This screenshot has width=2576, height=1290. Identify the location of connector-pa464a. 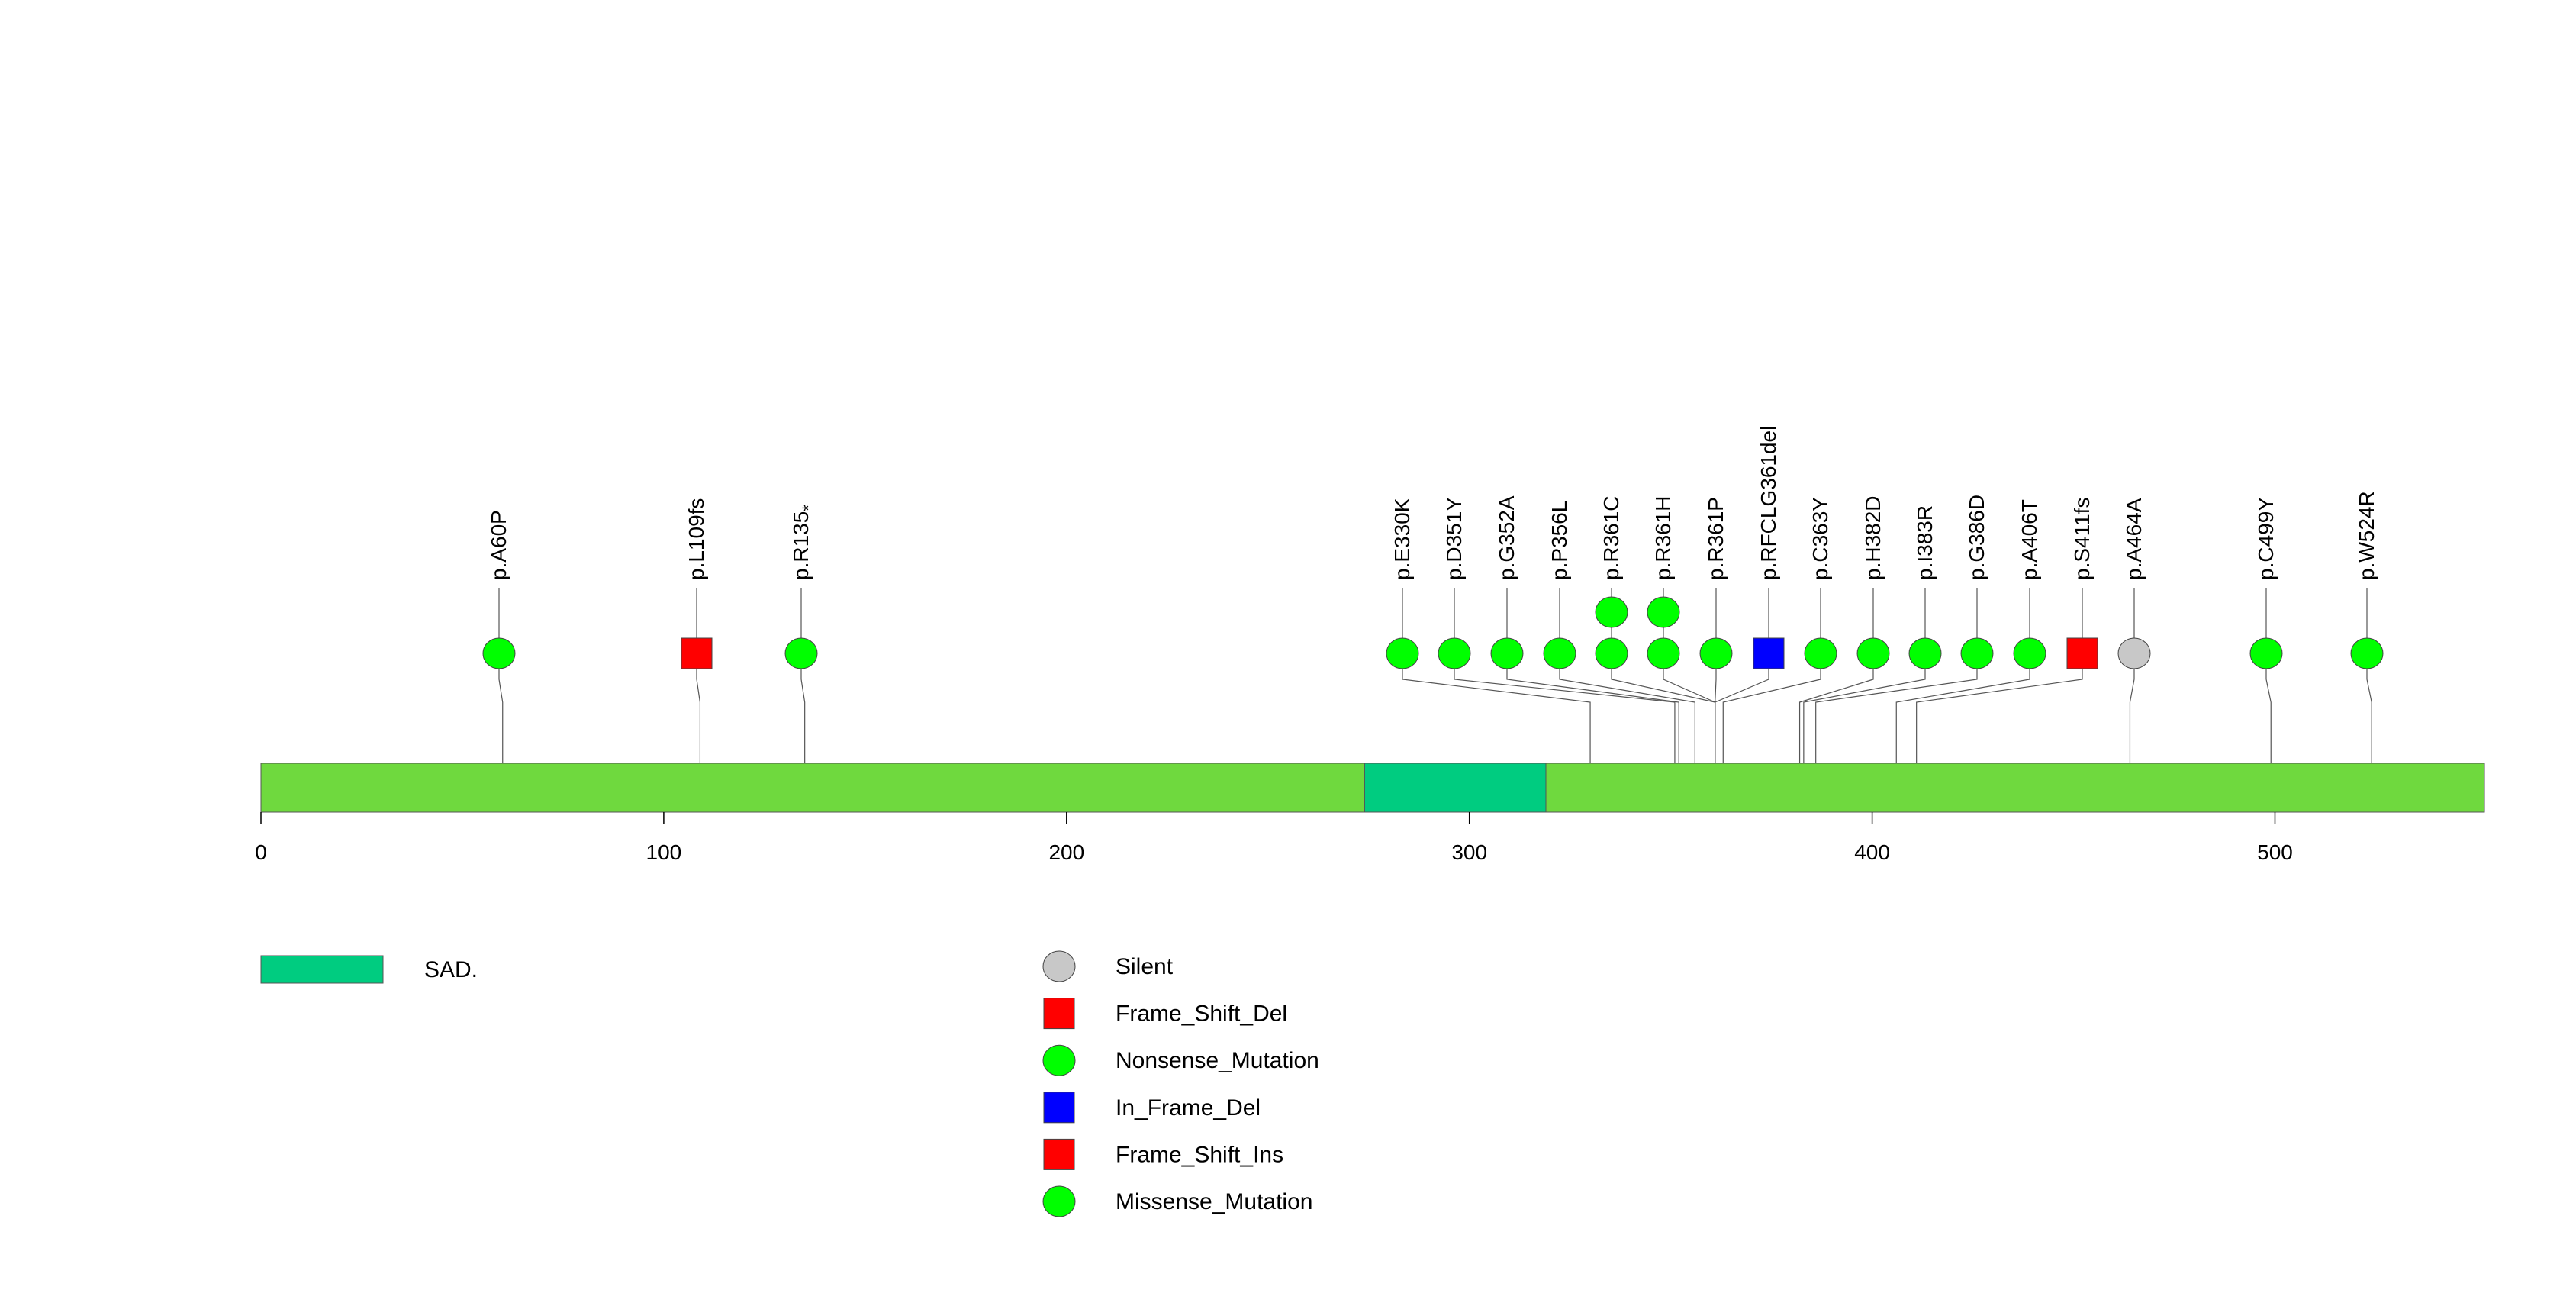
(2132, 708).